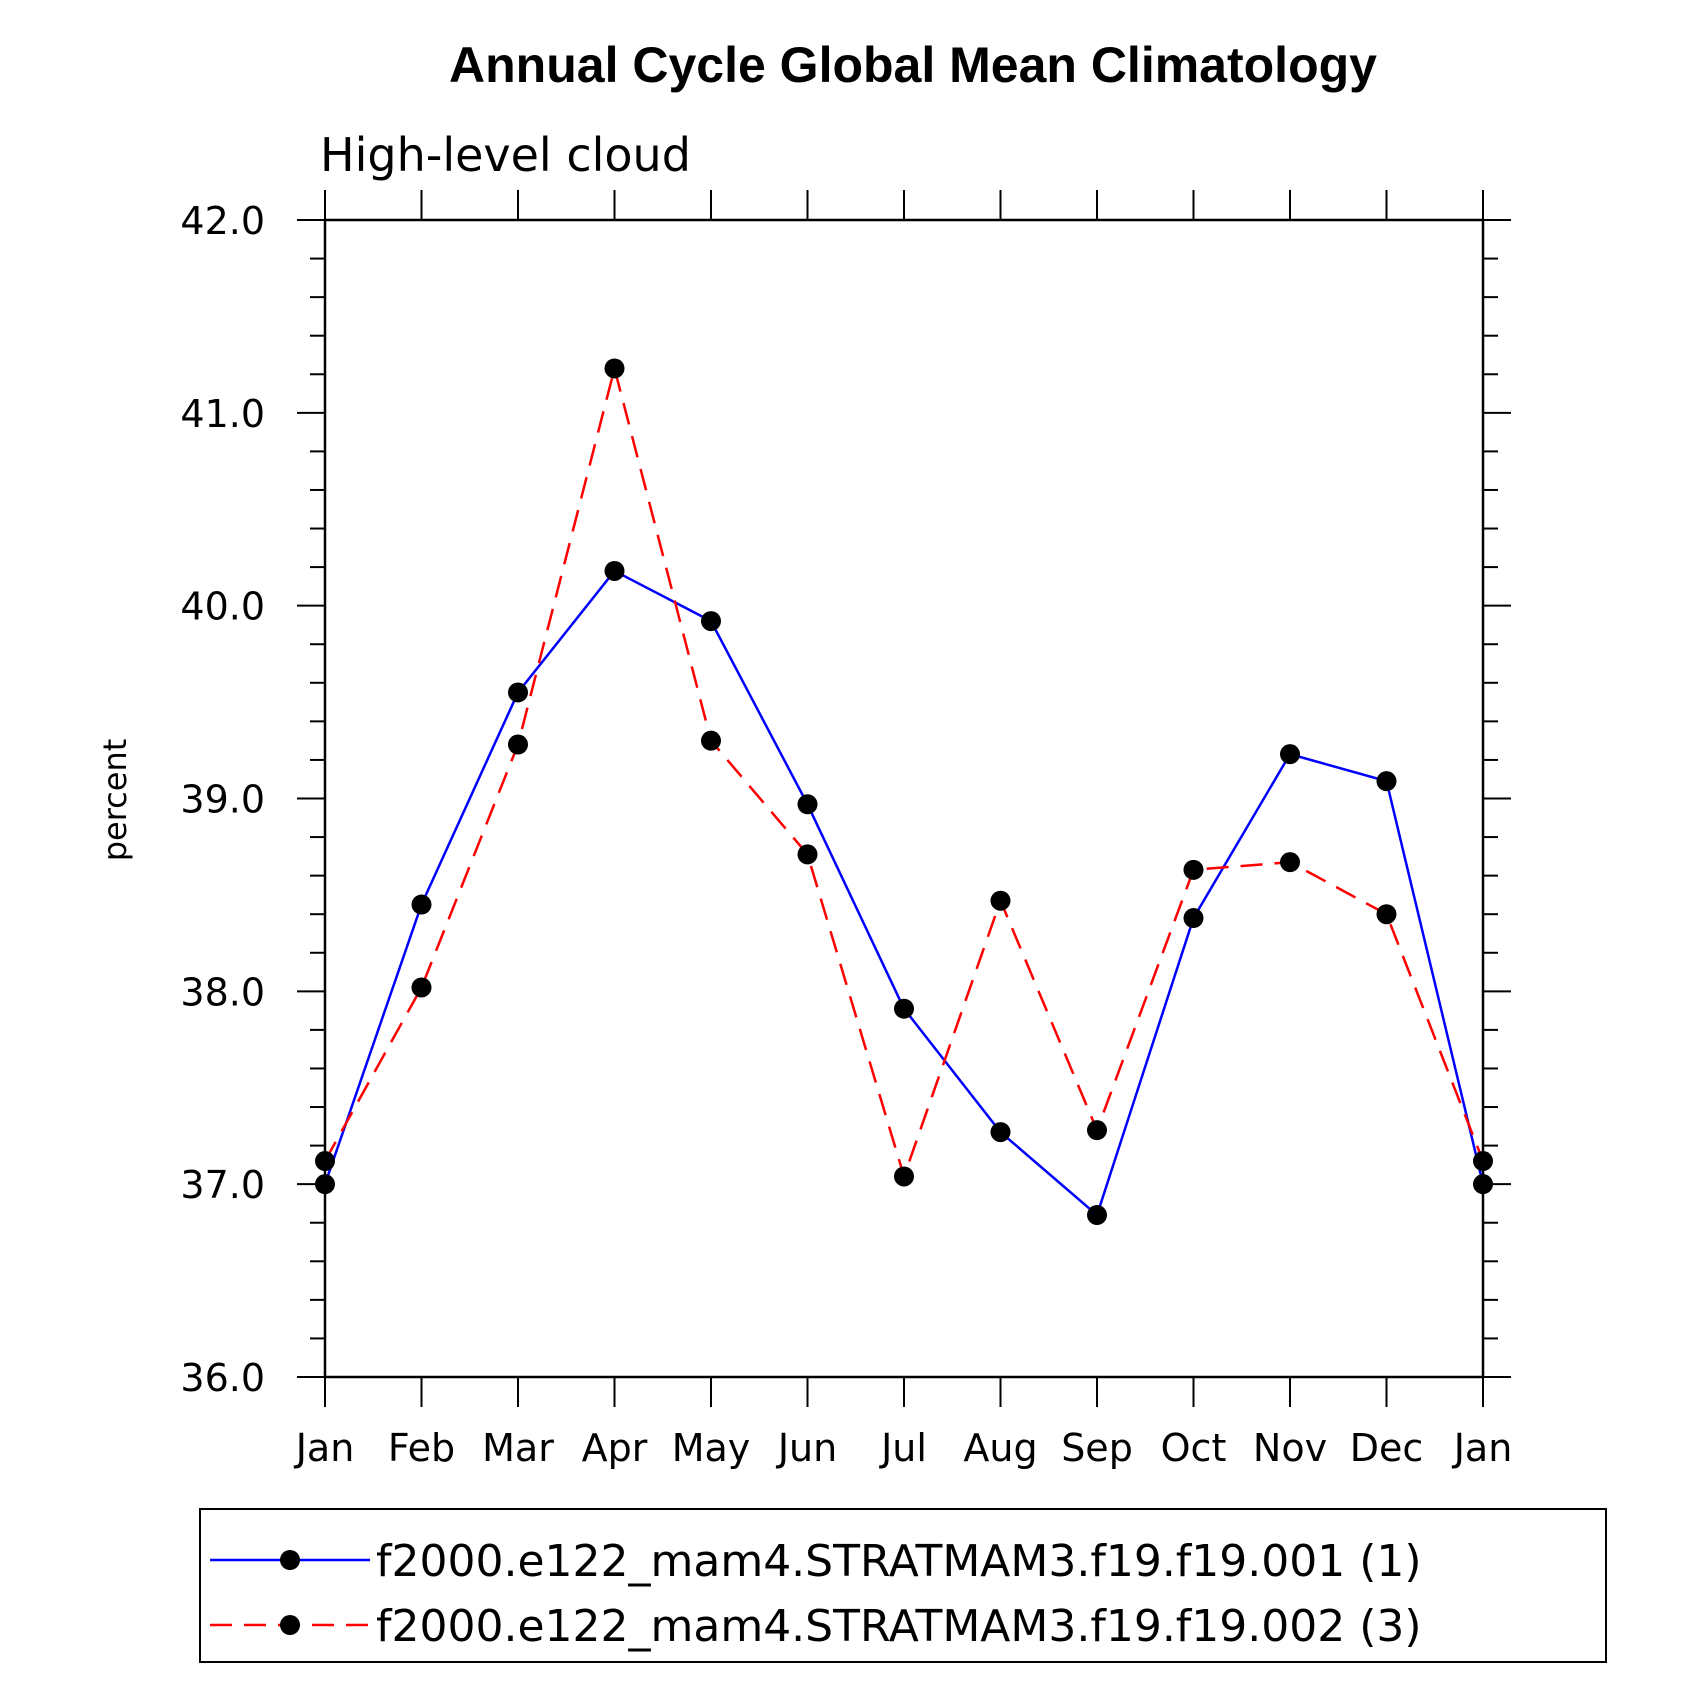 The height and width of the screenshot is (1691, 1691). What do you see at coordinates (222, 414) in the screenshot?
I see `y-tick-label: 41.0` at bounding box center [222, 414].